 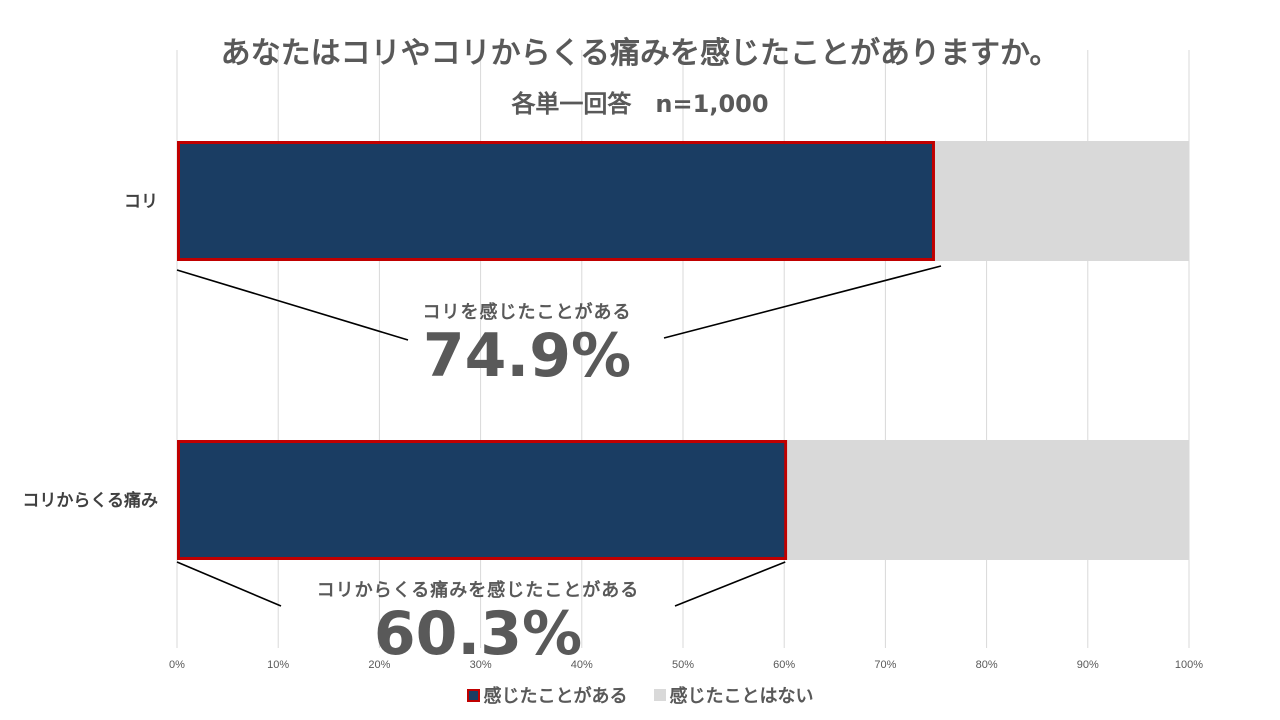 What do you see at coordinates (640, 104) in the screenshot?
I see `chart-subtitle: 各単一回答 n=1,000` at bounding box center [640, 104].